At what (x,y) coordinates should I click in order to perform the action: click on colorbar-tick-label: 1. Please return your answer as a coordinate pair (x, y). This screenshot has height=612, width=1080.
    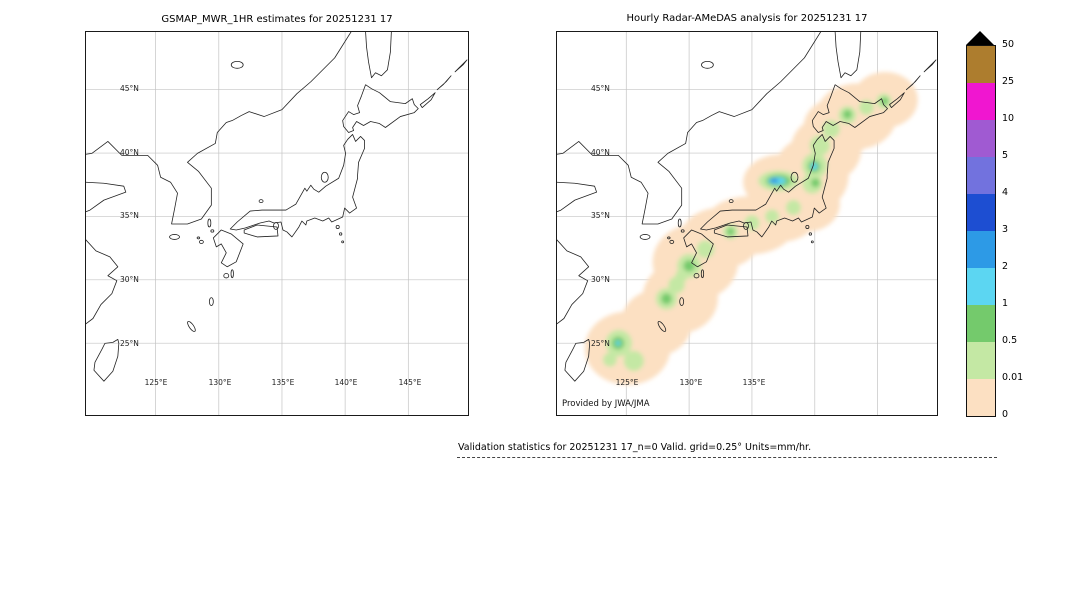
    Looking at the image, I should click on (1005, 303).